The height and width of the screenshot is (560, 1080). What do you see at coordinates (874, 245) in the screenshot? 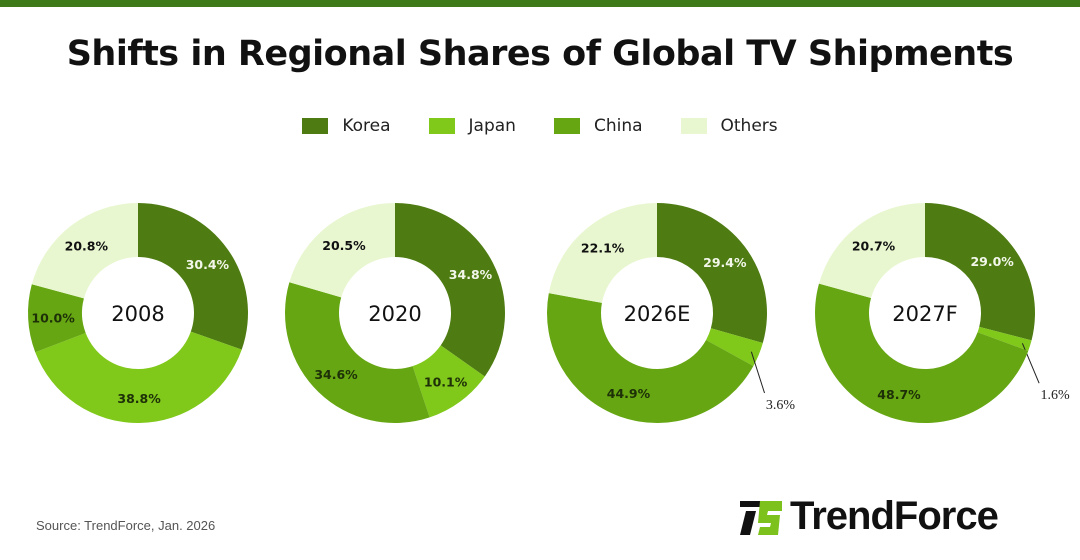
I see `data-label: 20.7%` at bounding box center [874, 245].